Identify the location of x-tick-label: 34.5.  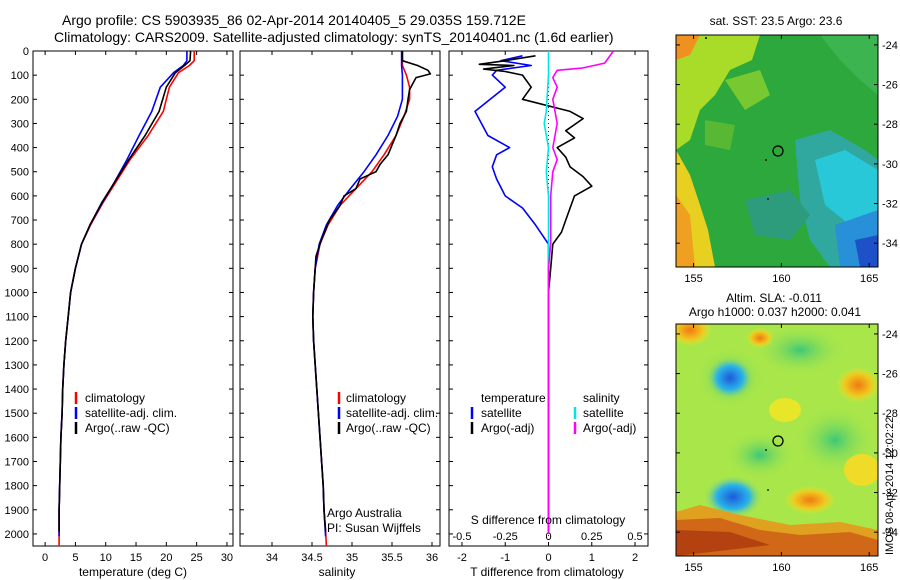
(311, 558).